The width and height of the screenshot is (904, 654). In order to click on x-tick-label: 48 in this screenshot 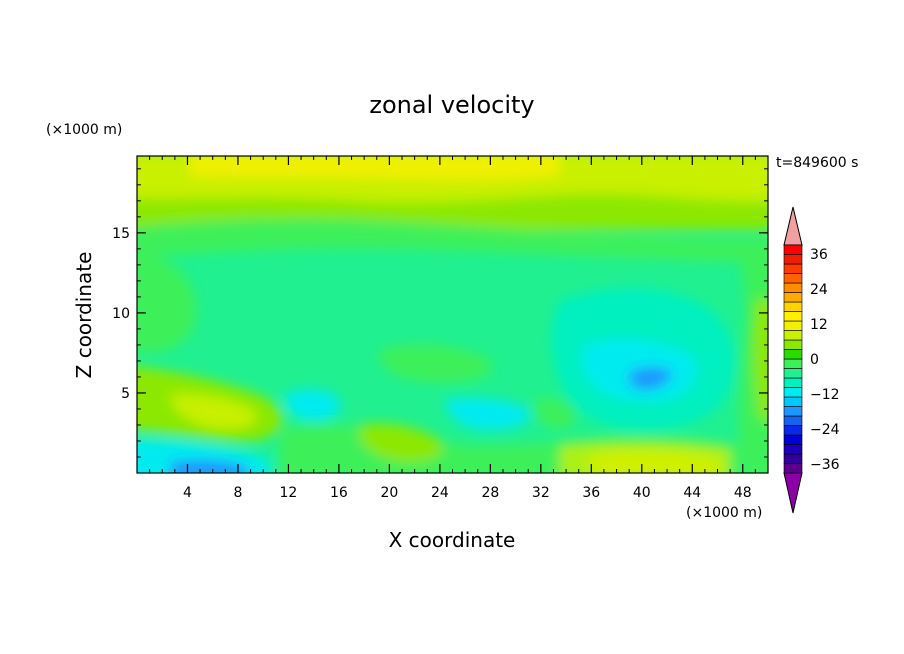, I will do `click(743, 493)`.